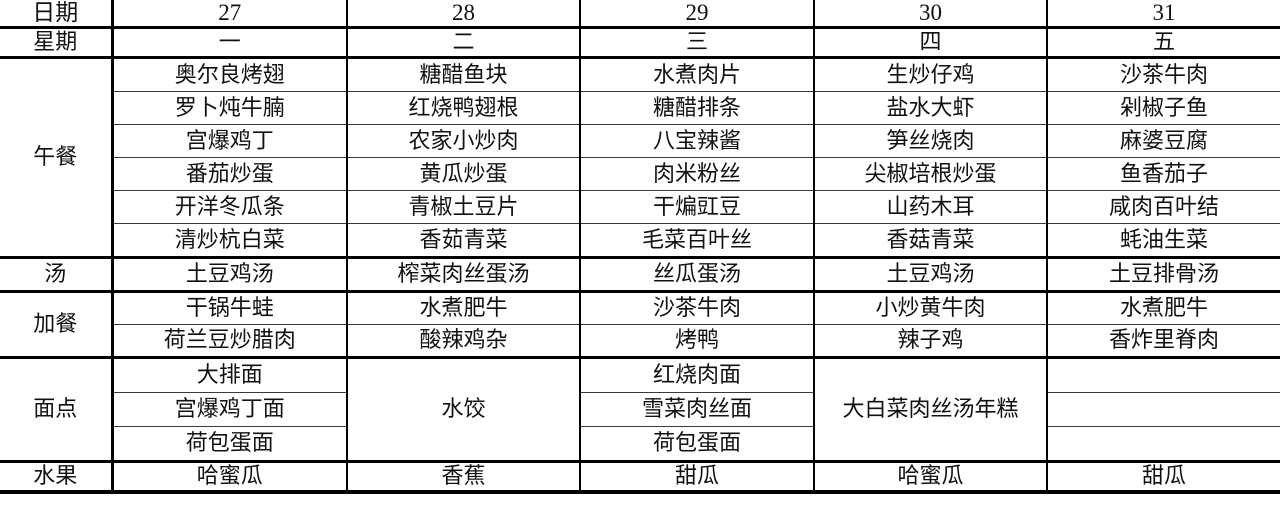  What do you see at coordinates (1163, 207) in the screenshot?
I see `dish-cell: 咸肉百叶结` at bounding box center [1163, 207].